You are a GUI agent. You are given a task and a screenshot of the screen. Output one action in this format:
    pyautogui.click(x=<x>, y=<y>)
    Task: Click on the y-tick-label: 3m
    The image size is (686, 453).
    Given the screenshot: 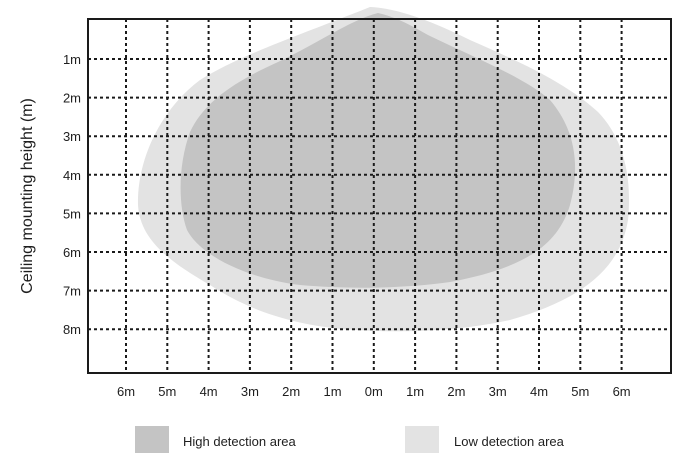 What is the action you would take?
    pyautogui.click(x=72, y=136)
    